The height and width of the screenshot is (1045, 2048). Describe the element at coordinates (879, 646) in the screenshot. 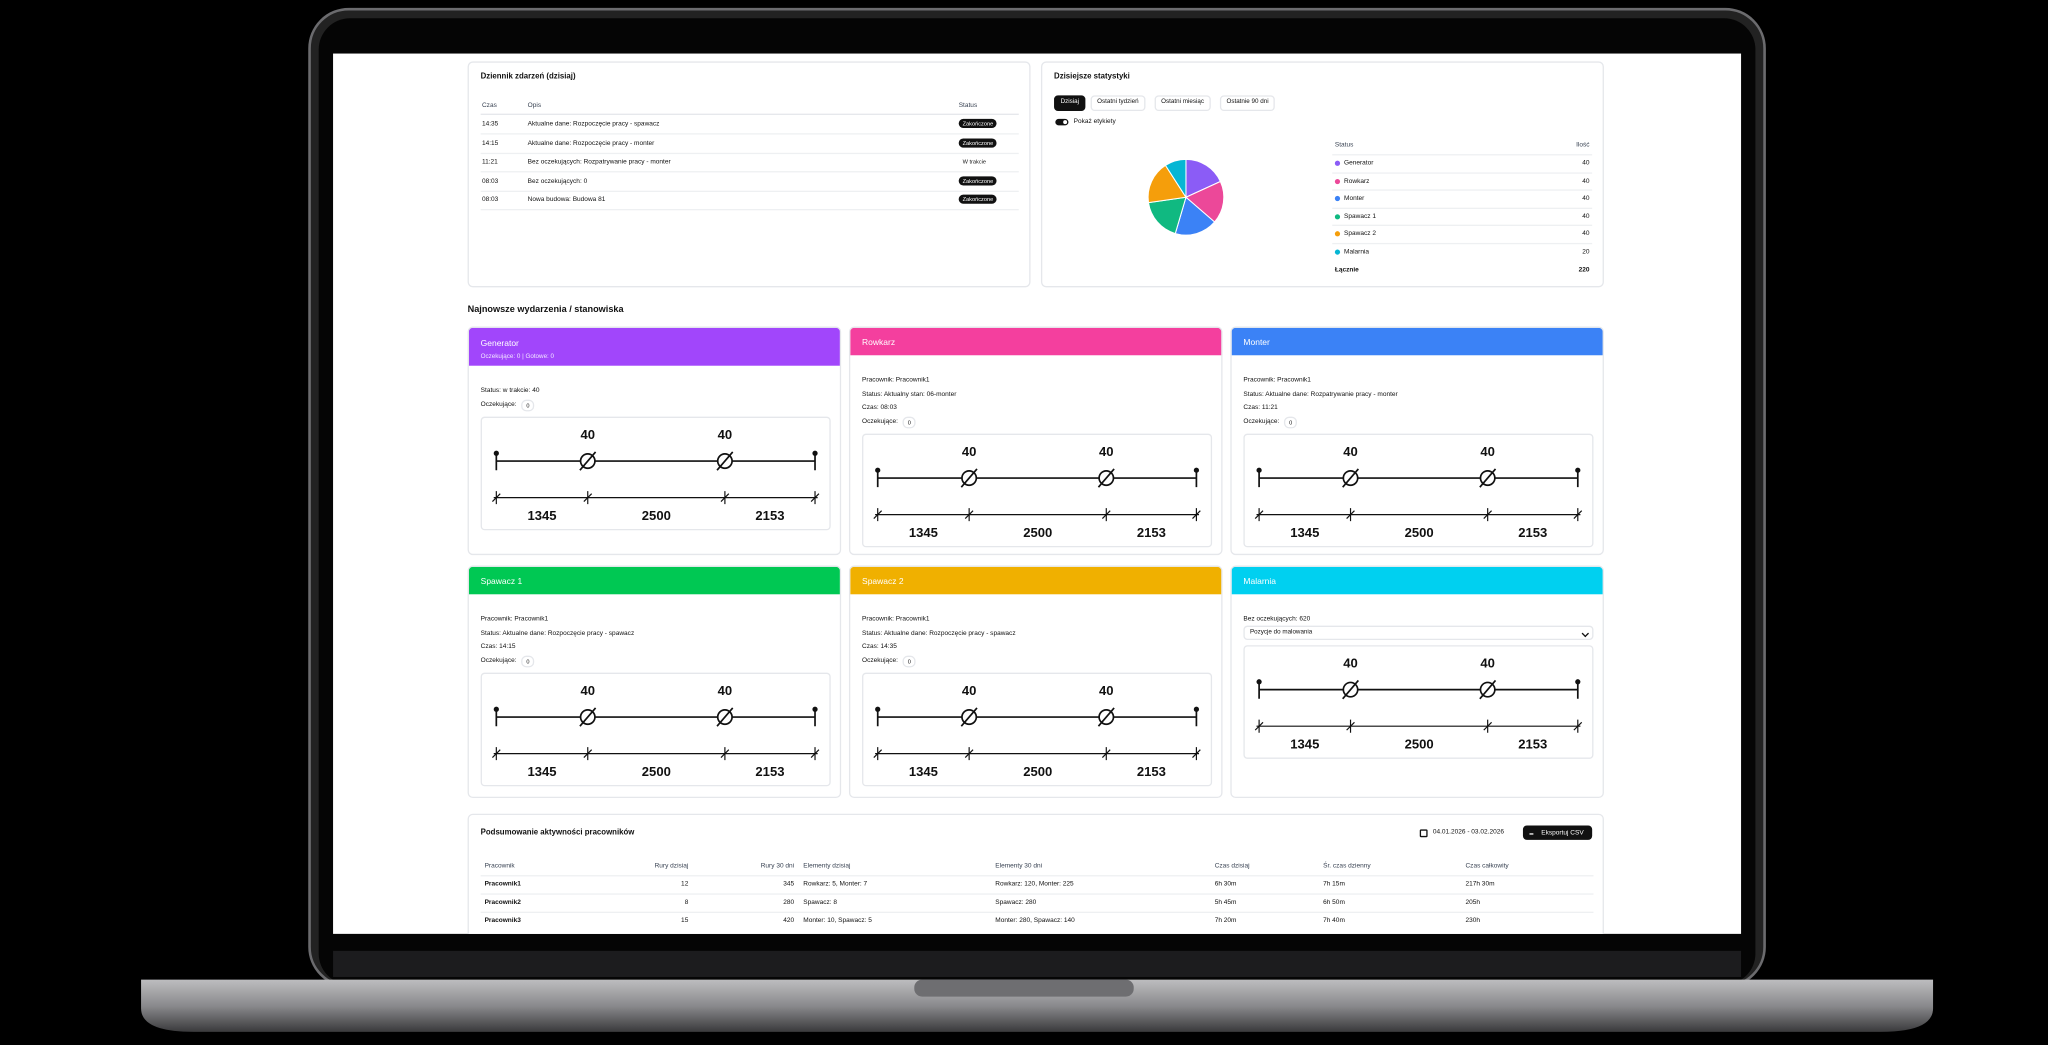

I see `station-detail: Czas: 14:35` at that location.